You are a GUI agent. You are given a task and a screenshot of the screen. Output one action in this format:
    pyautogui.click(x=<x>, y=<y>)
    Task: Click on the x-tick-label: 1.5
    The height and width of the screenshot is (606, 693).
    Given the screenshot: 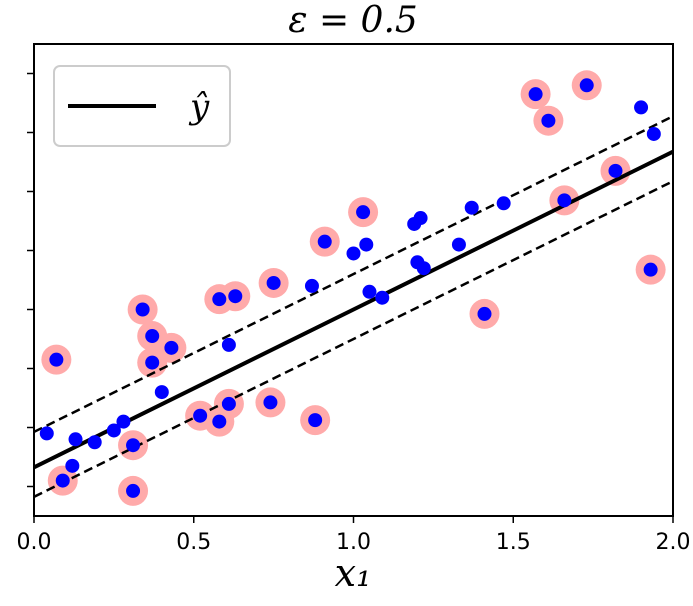 What is the action you would take?
    pyautogui.click(x=513, y=542)
    